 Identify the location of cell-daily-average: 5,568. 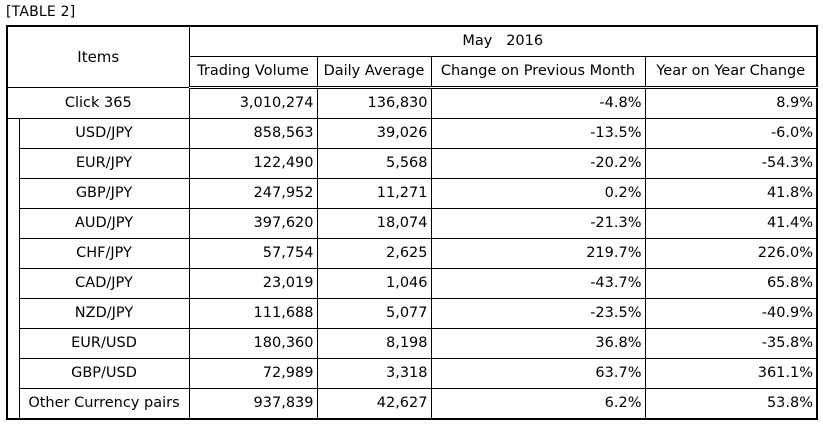
(374, 163).